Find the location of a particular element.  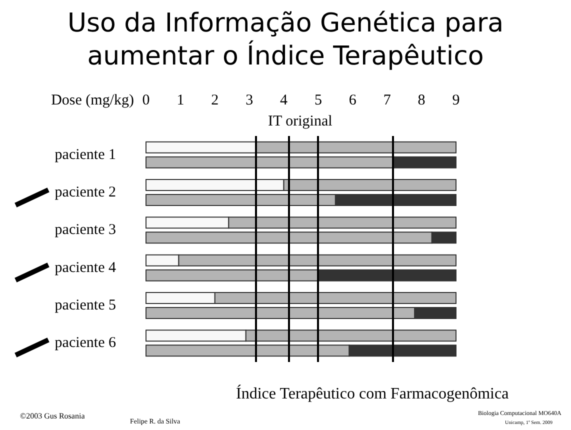

x-tick-label: 5 is located at coordinates (318, 100).